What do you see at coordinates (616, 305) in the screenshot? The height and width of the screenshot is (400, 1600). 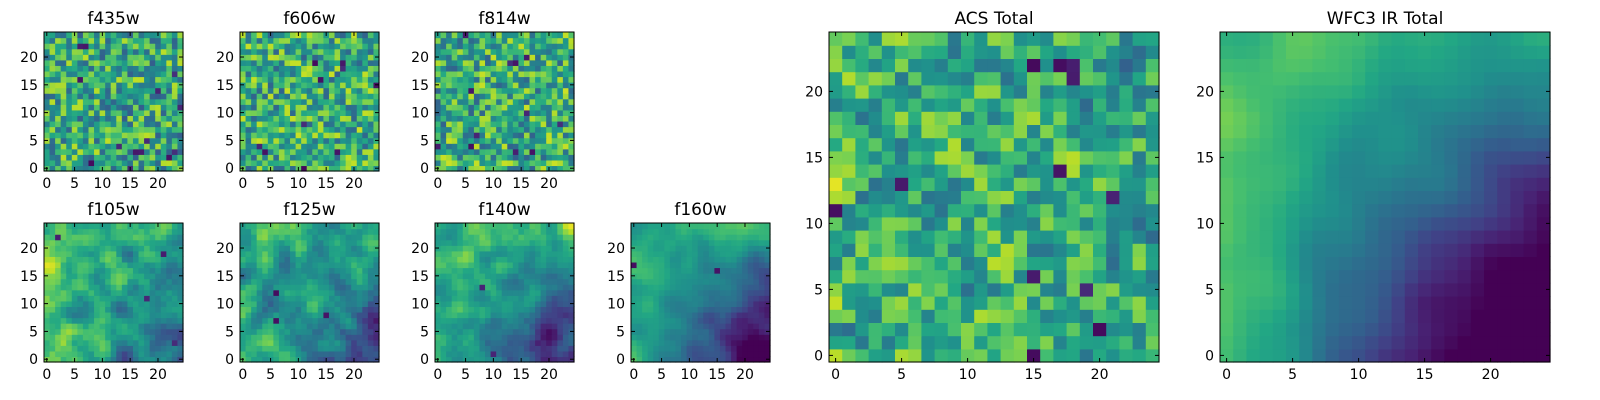 I see `y-tick-label: 10` at bounding box center [616, 305].